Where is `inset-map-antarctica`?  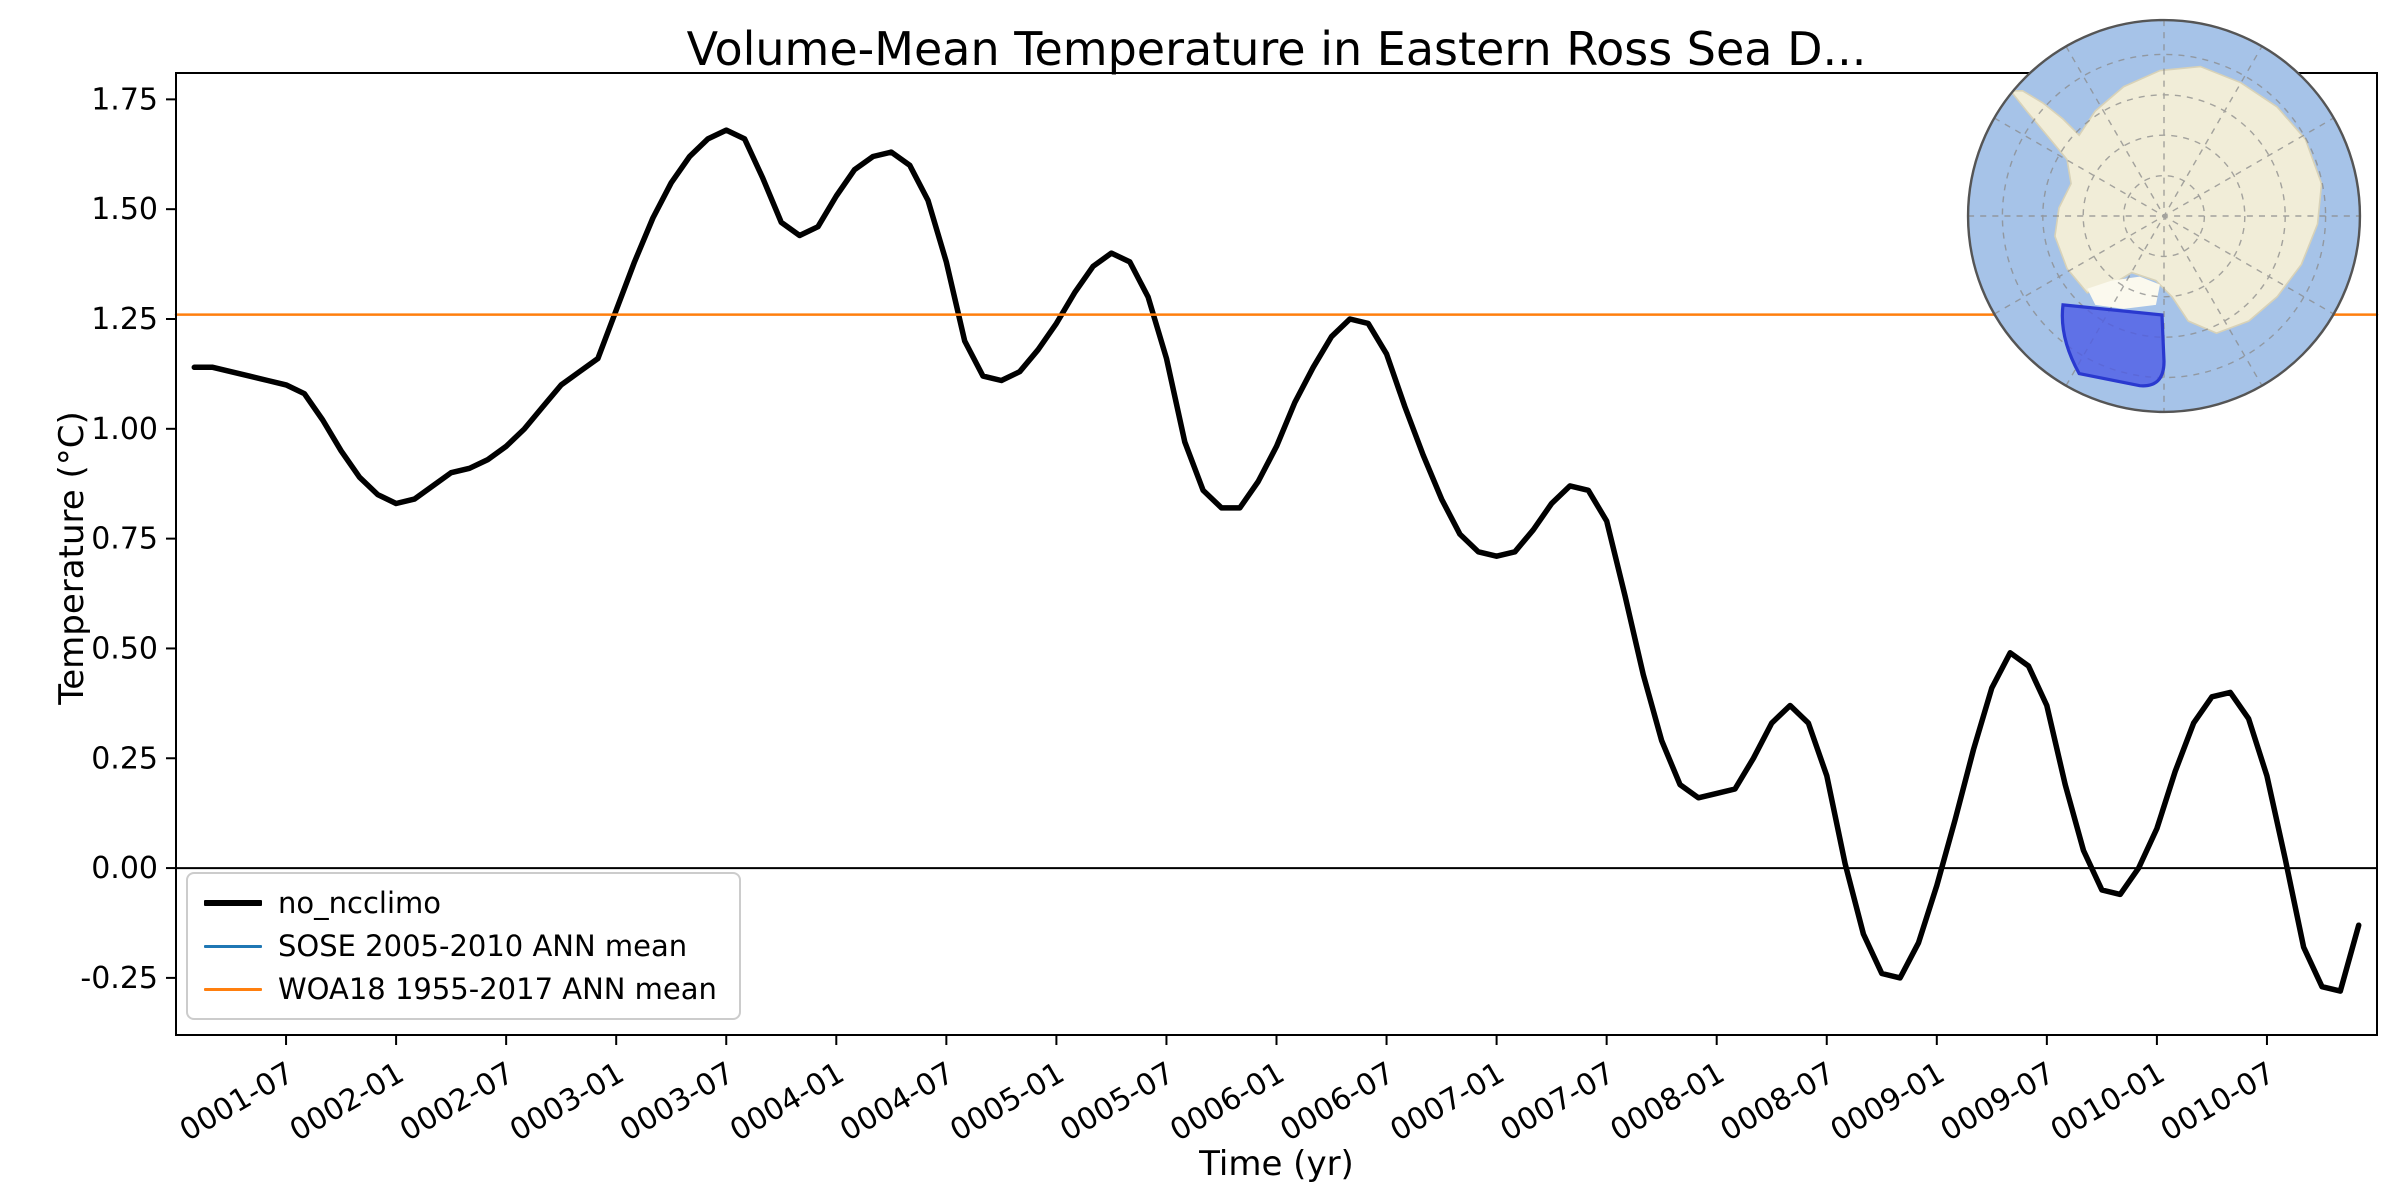 inset-map-antarctica is located at coordinates (2164, 216).